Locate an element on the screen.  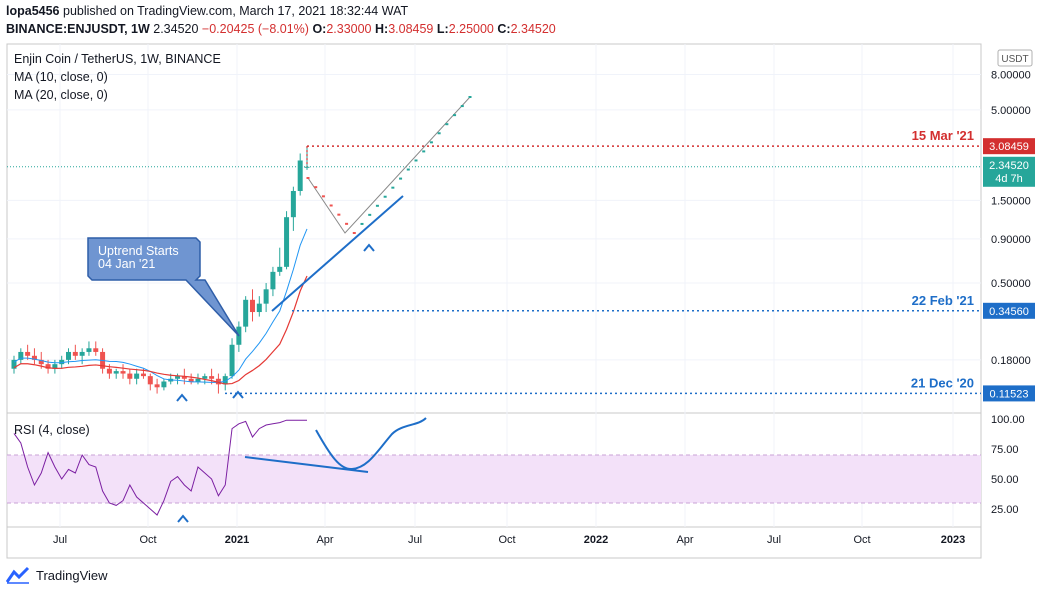
open-label: O: is located at coordinates (319, 29).